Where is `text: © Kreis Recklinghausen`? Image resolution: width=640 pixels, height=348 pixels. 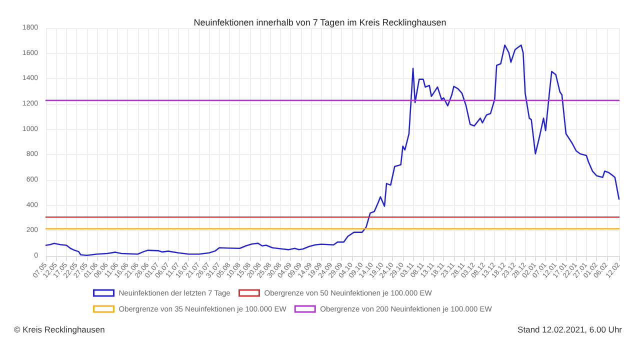
text: © Kreis Recklinghausen is located at coordinates (60, 329).